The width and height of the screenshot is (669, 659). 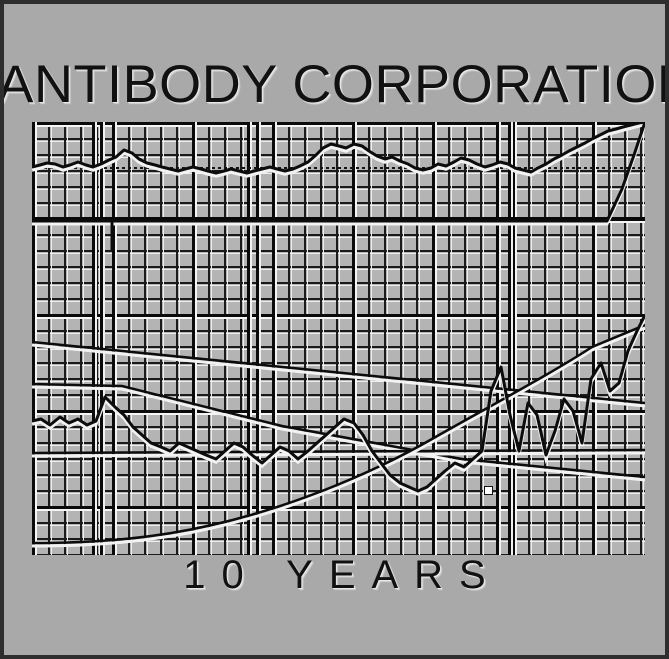 What do you see at coordinates (334, 84) in the screenshot?
I see `page-title: ANTIBODY CORPORATION` at bounding box center [334, 84].